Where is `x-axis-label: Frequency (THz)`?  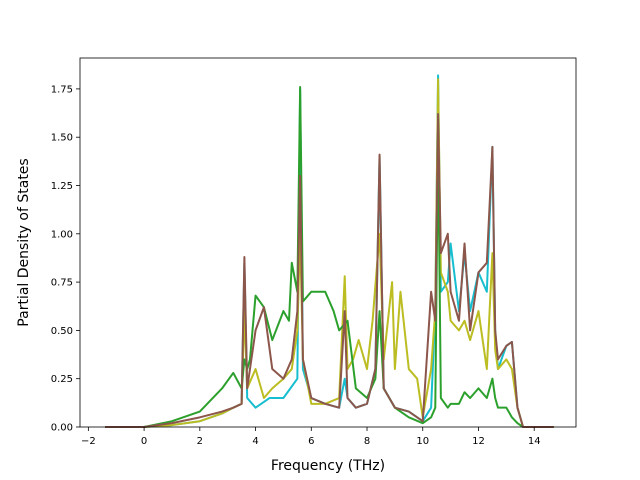 x-axis-label: Frequency (THz) is located at coordinates (328, 466).